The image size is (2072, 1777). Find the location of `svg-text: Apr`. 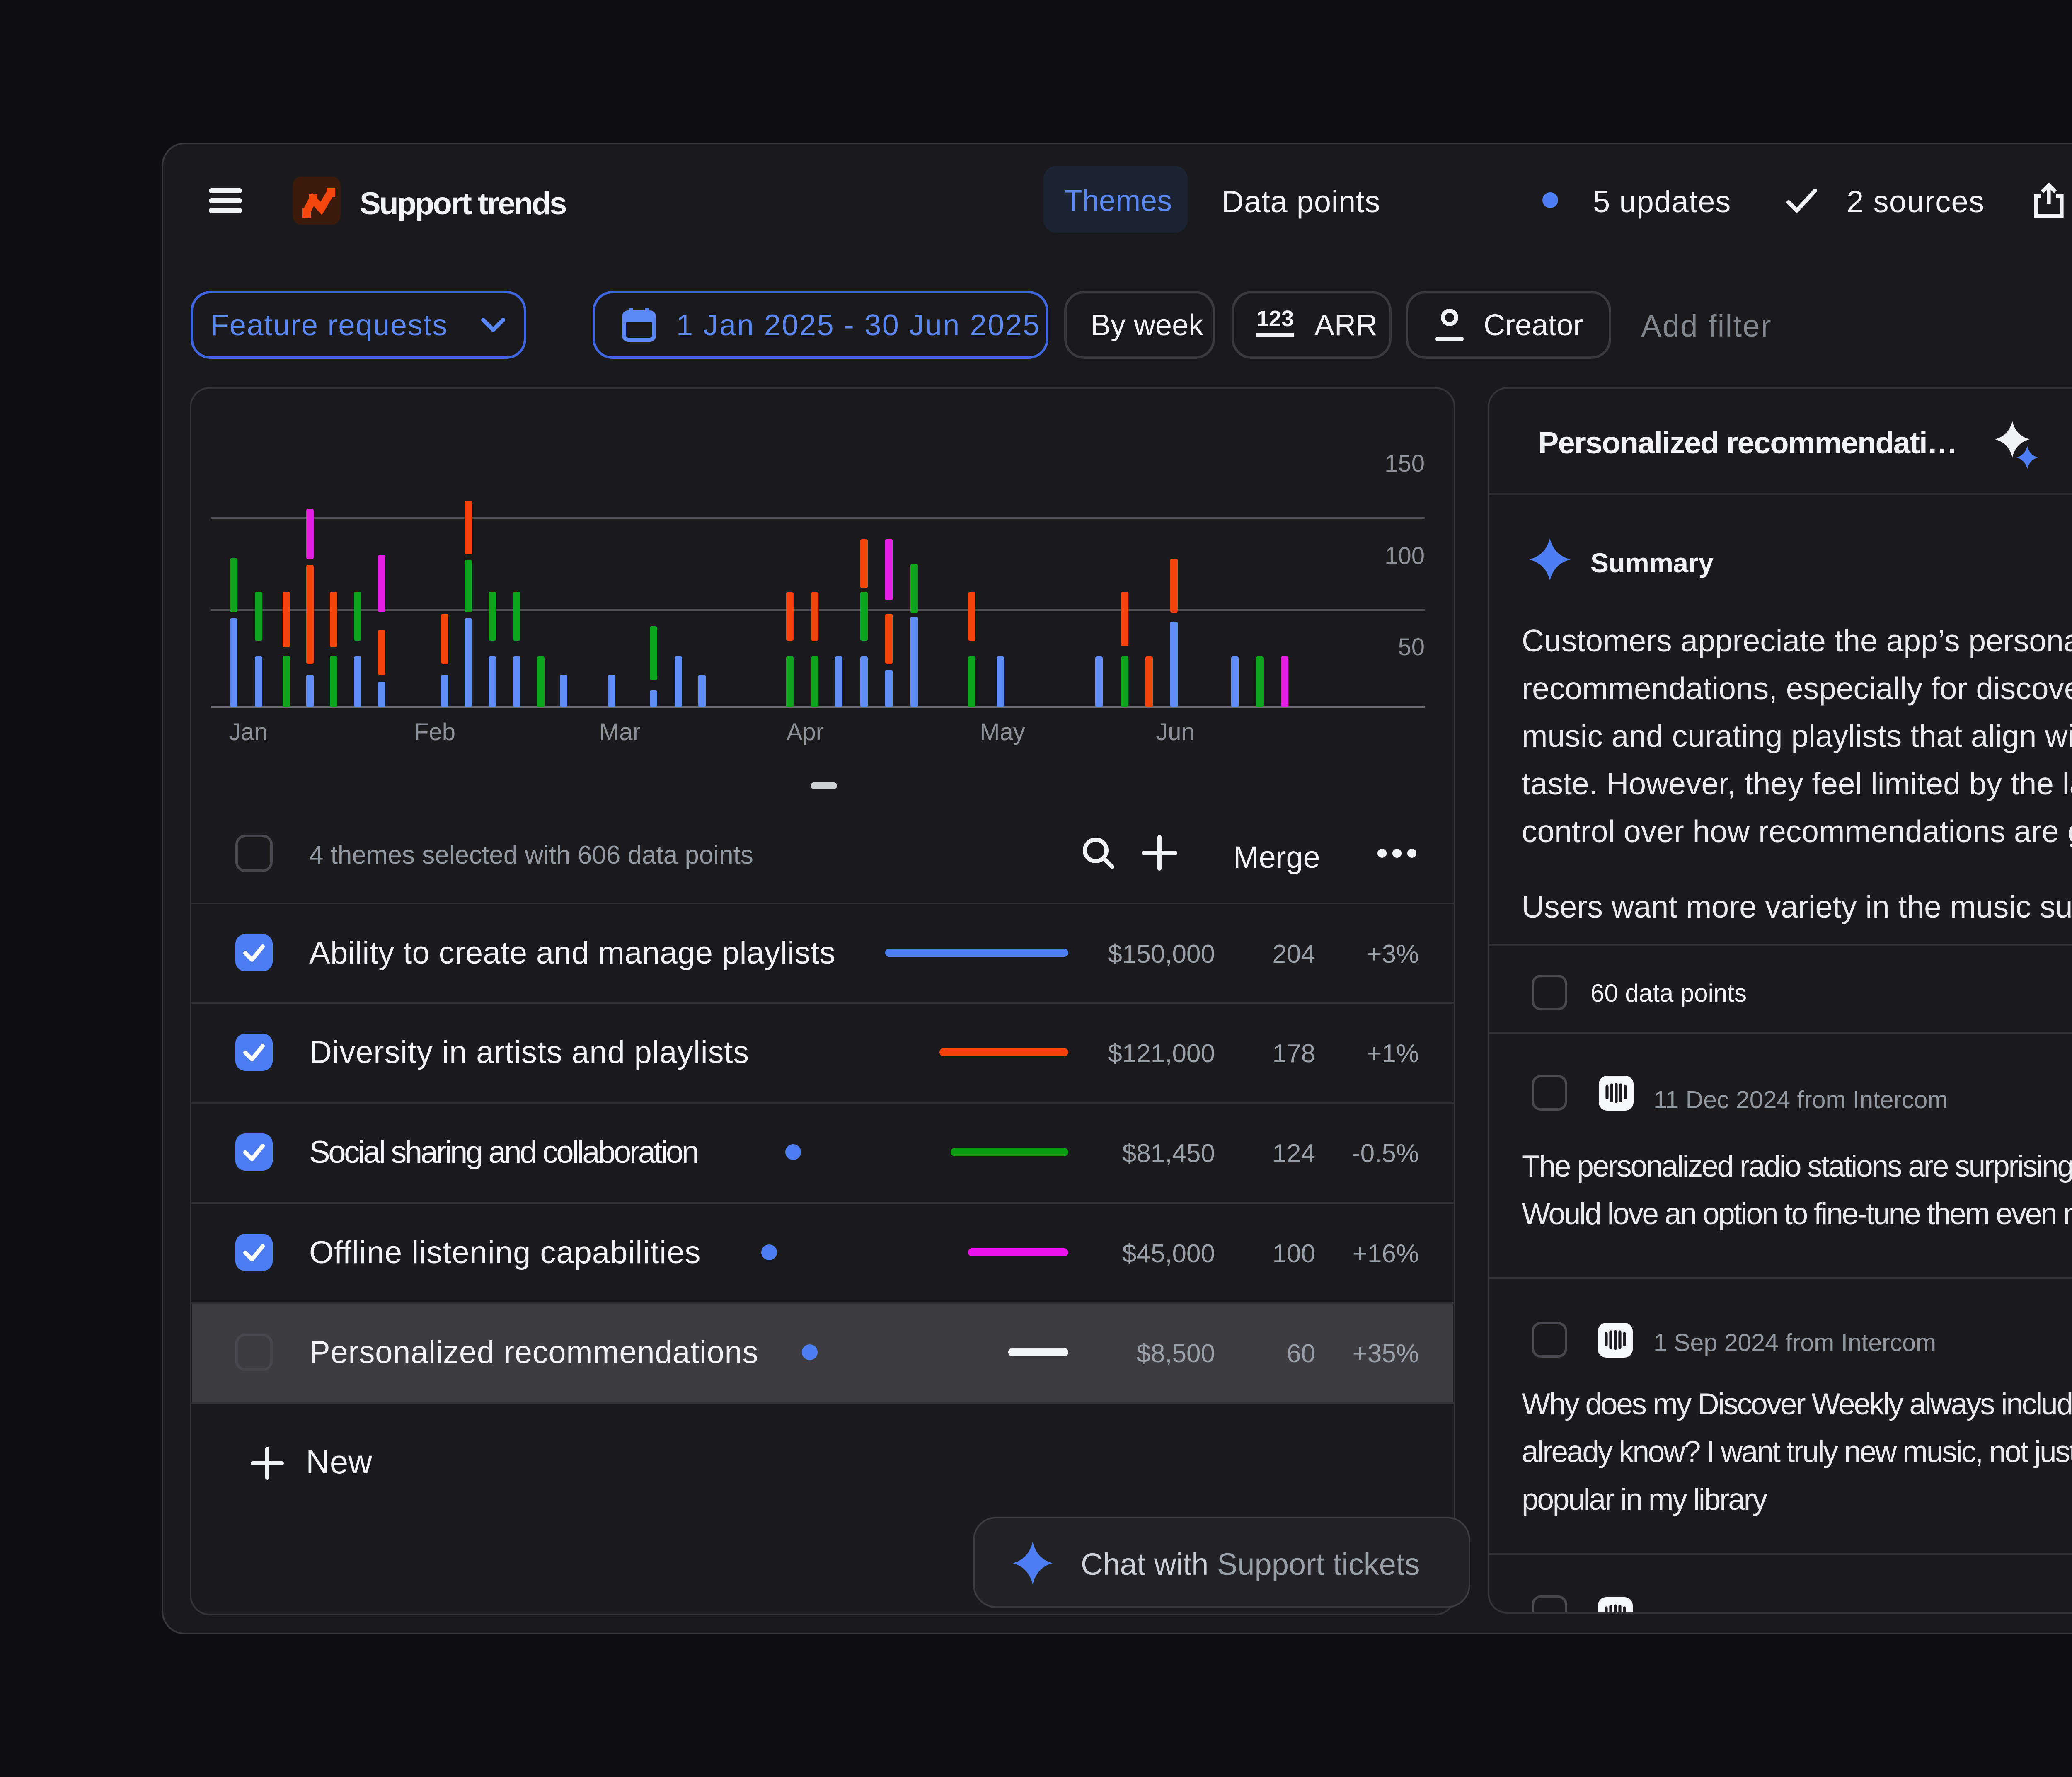

svg-text: Apr is located at coordinates (805, 732).